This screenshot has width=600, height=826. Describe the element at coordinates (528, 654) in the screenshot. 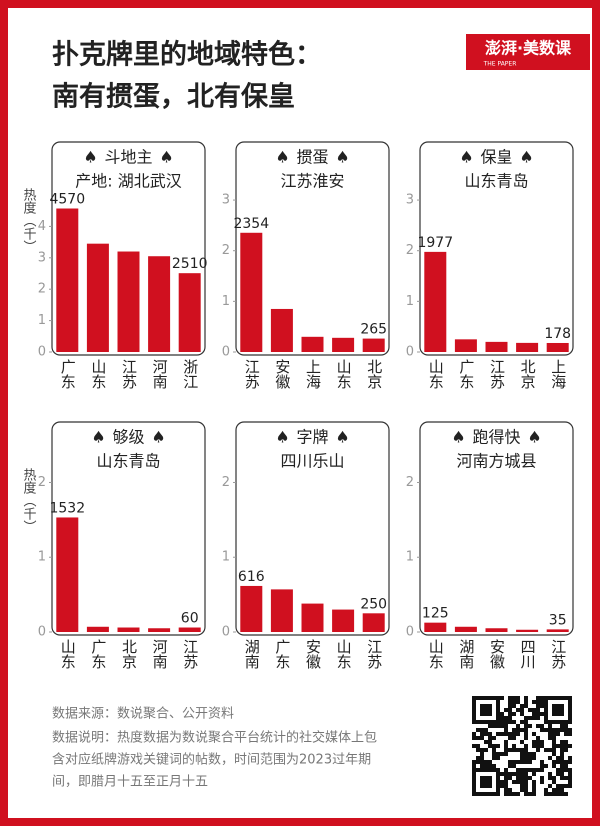

I see `x-tick-label: 四川` at that location.